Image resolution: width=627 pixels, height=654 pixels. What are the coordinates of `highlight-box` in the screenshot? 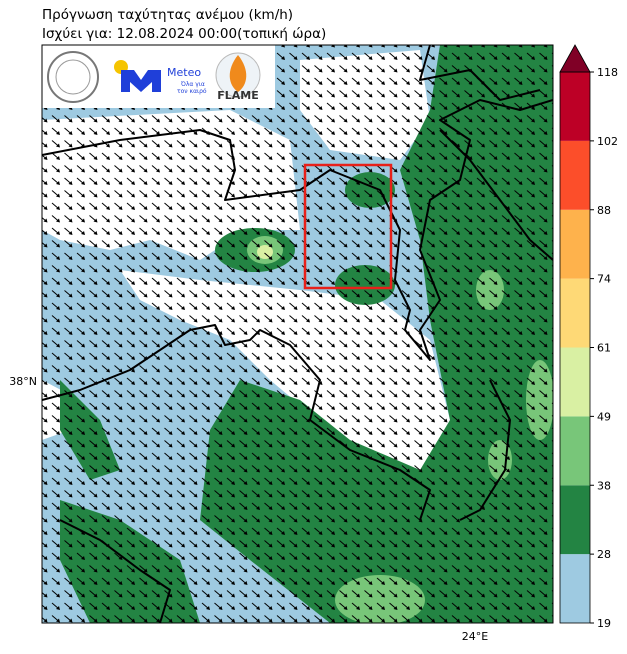 It's located at (348, 226).